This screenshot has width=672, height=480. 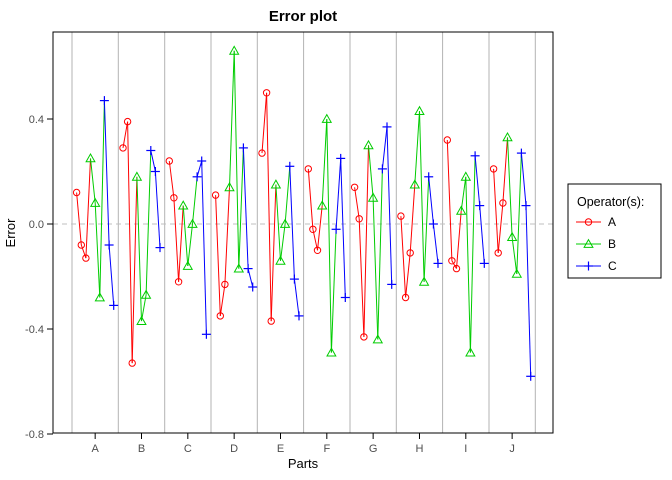 I want to click on y-tick-label: -0.8, so click(x=34, y=435).